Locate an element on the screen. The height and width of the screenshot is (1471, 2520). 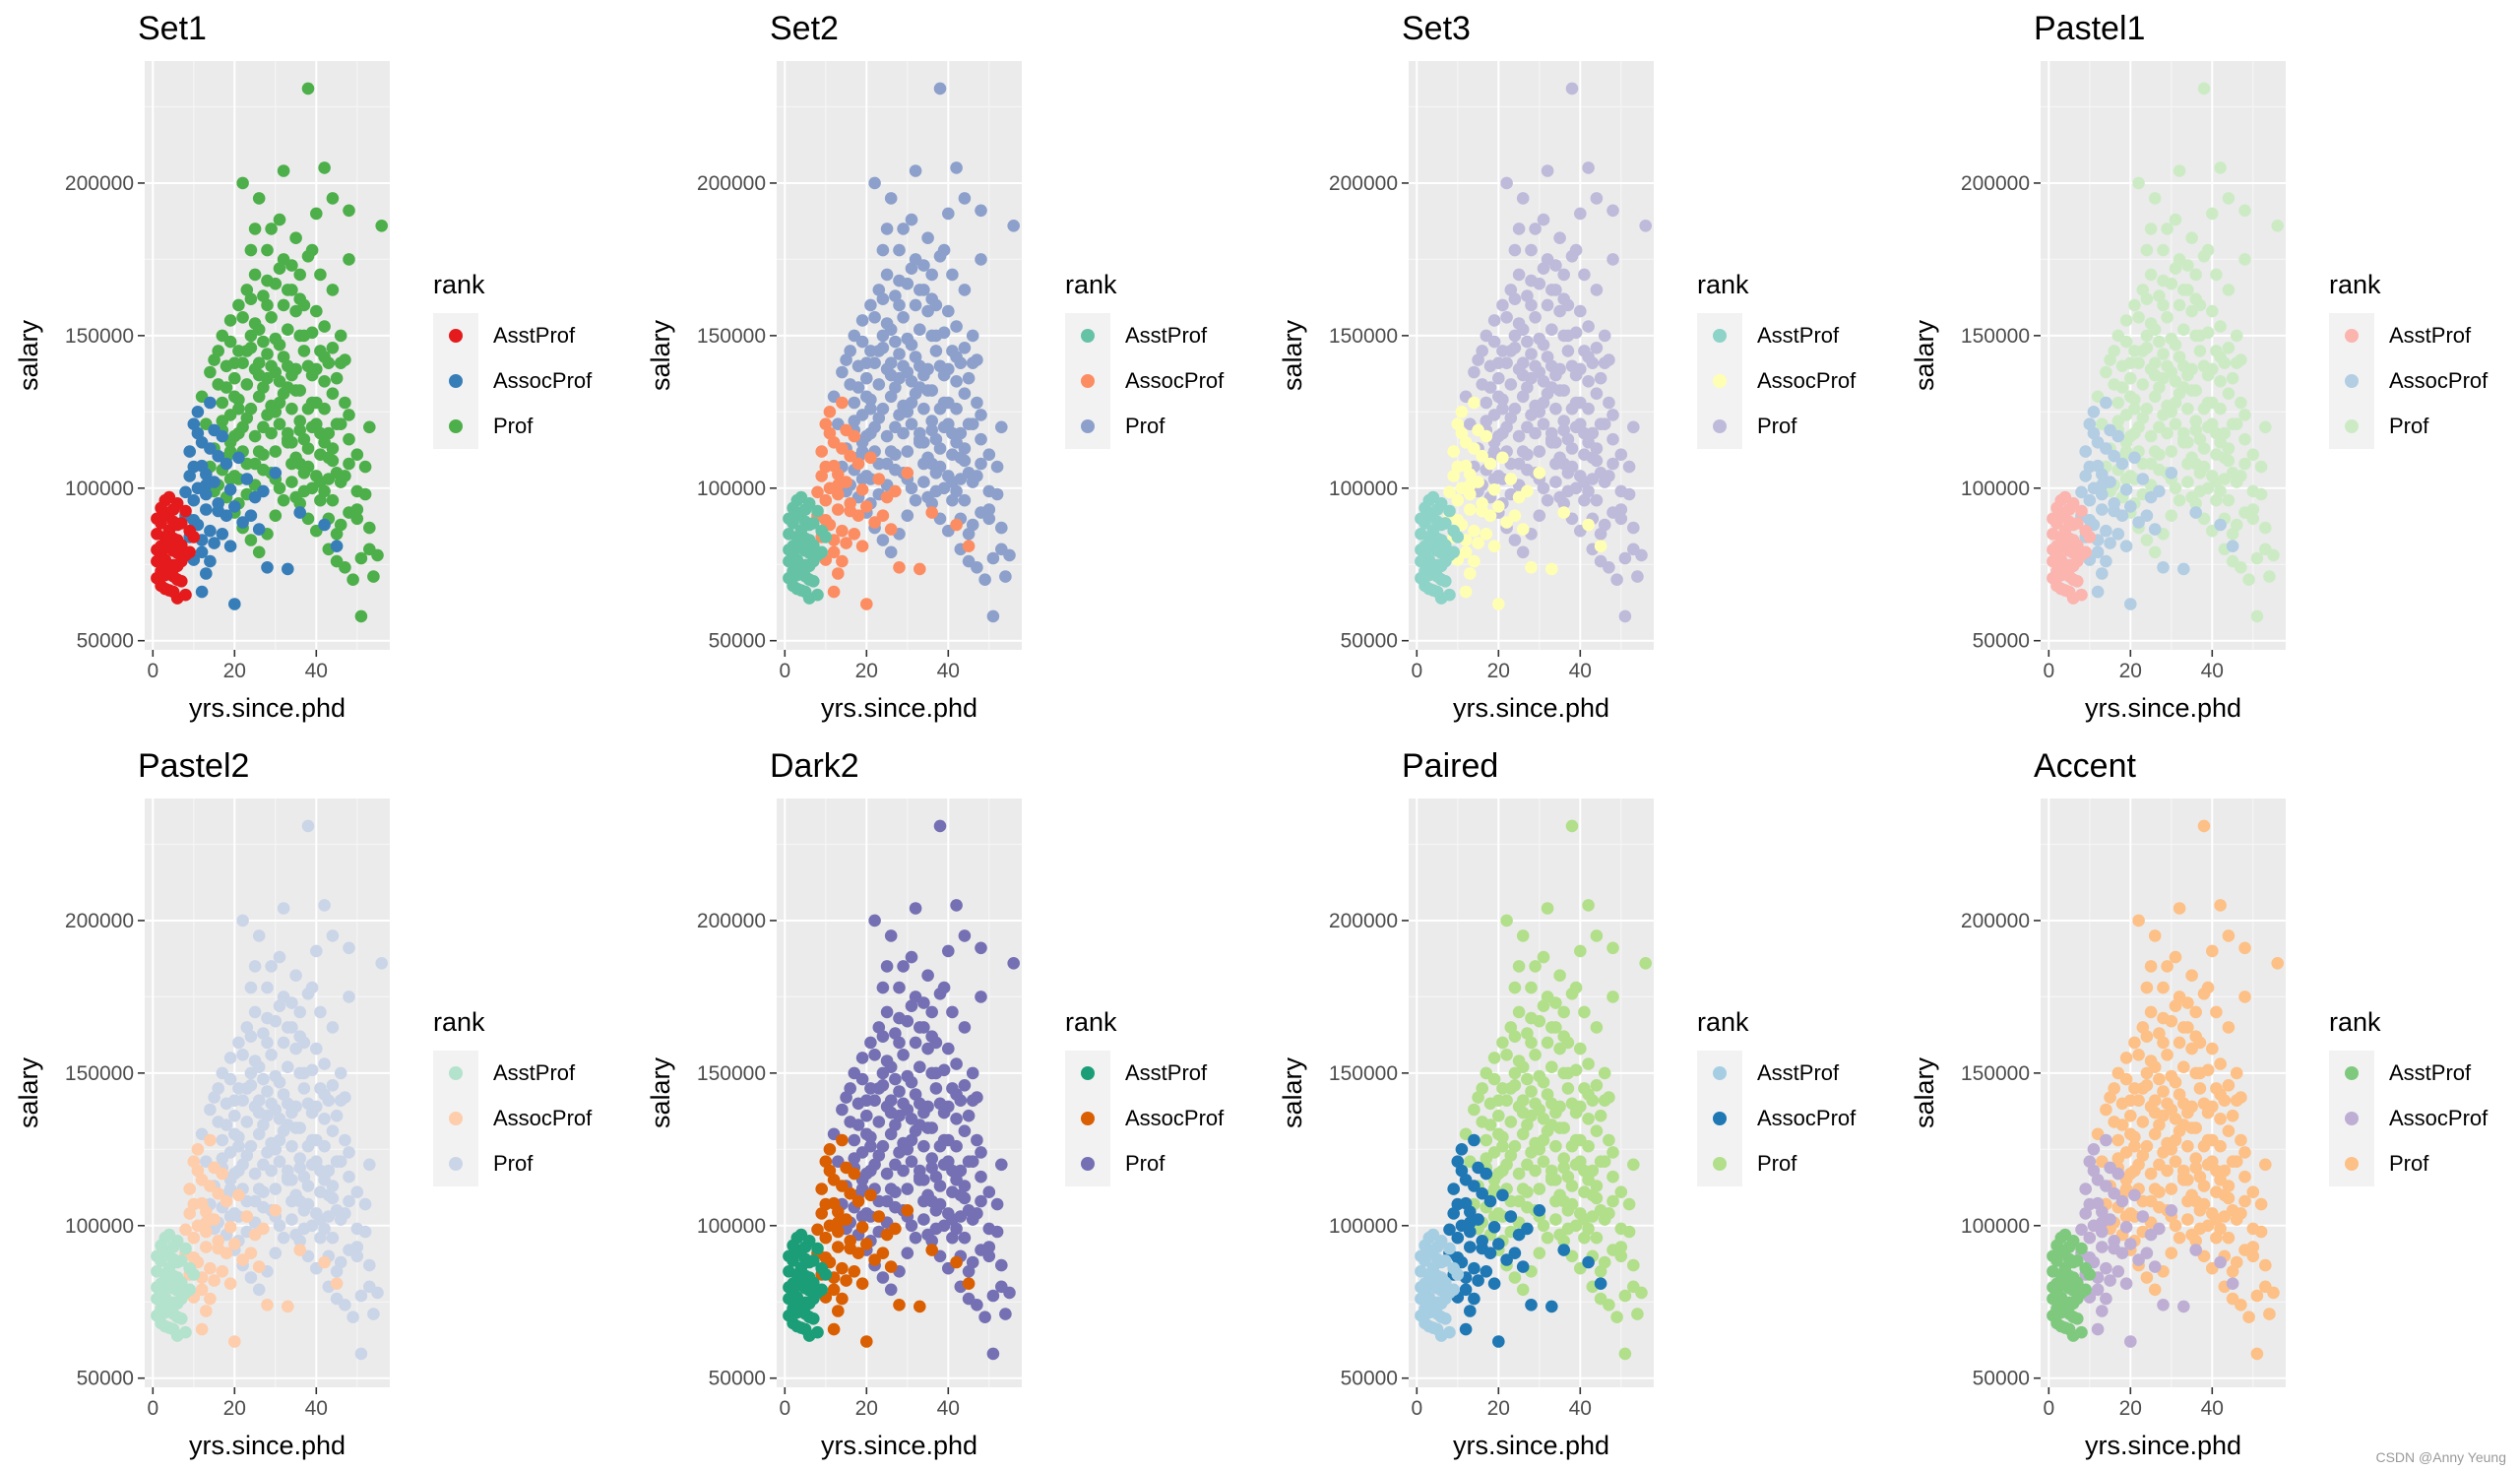
legend-key-symbol is located at coordinates (456, 381).